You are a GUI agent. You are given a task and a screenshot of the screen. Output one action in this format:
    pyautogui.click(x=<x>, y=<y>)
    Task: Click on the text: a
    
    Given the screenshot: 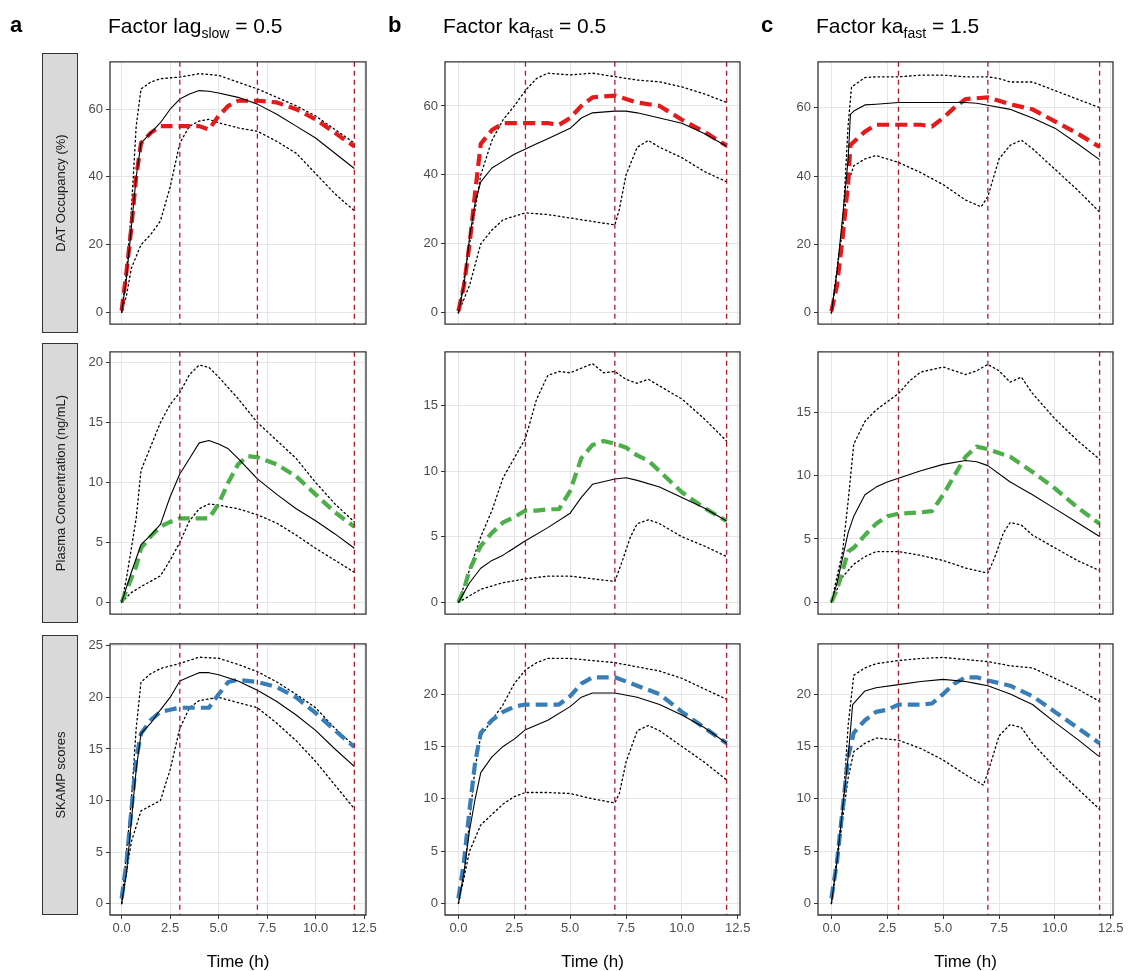 What is the action you would take?
    pyautogui.click(x=16, y=24)
    